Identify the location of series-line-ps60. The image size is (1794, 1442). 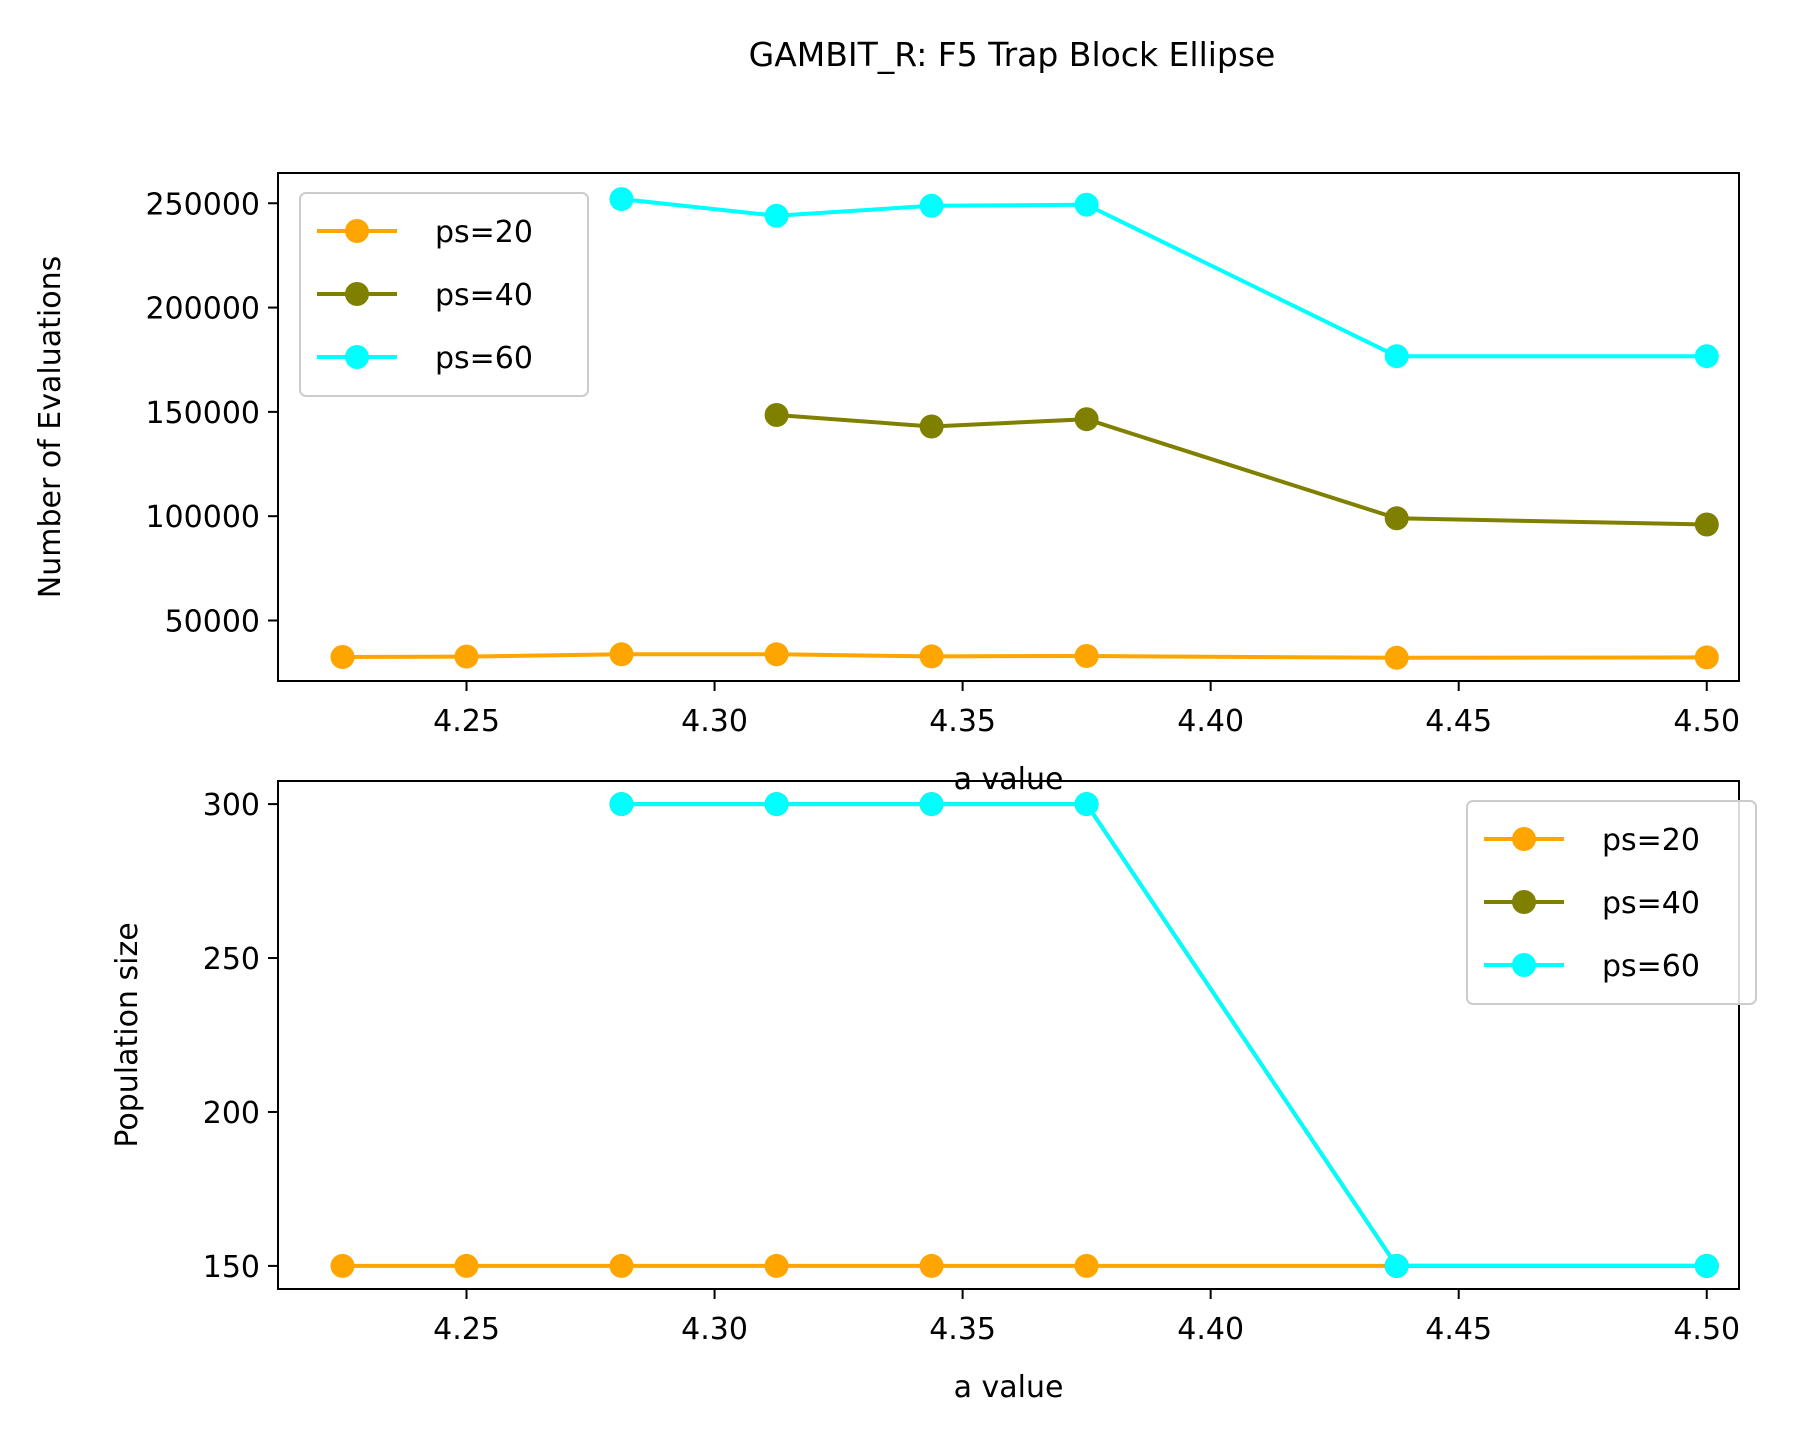
(1164, 278).